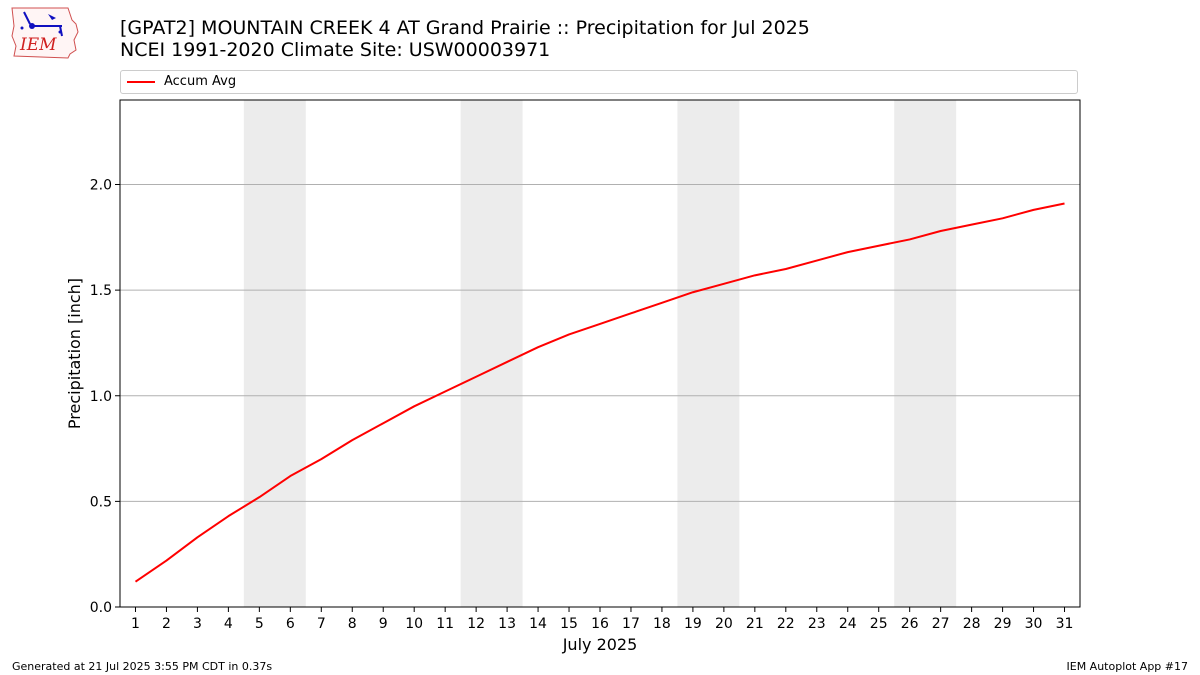 This screenshot has height=675, width=1200. I want to click on x-tick-label: 27, so click(941, 624).